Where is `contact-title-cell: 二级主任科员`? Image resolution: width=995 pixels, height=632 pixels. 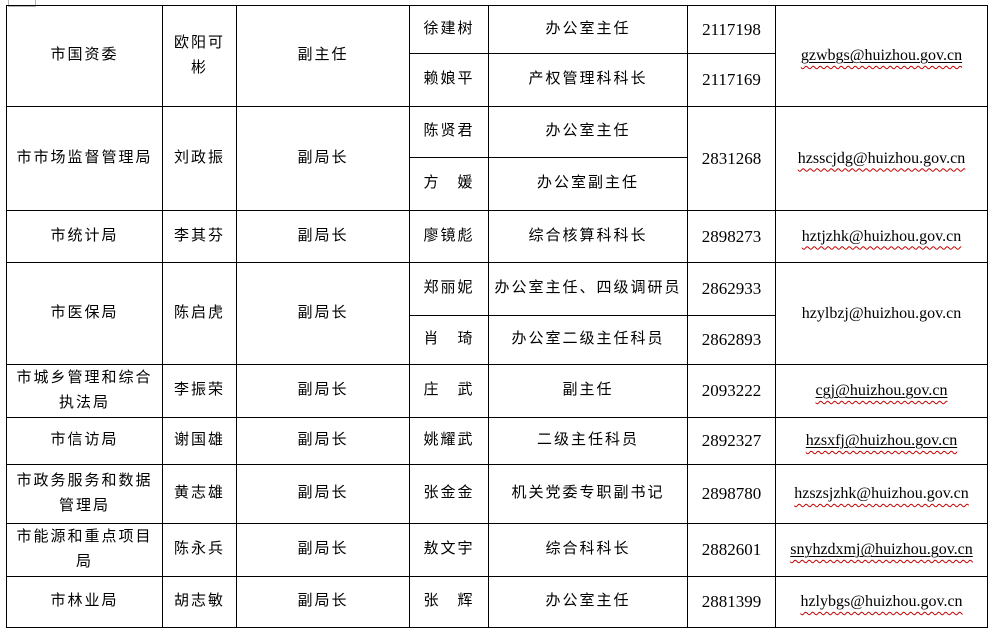
contact-title-cell: 二级主任科员 is located at coordinates (588, 441).